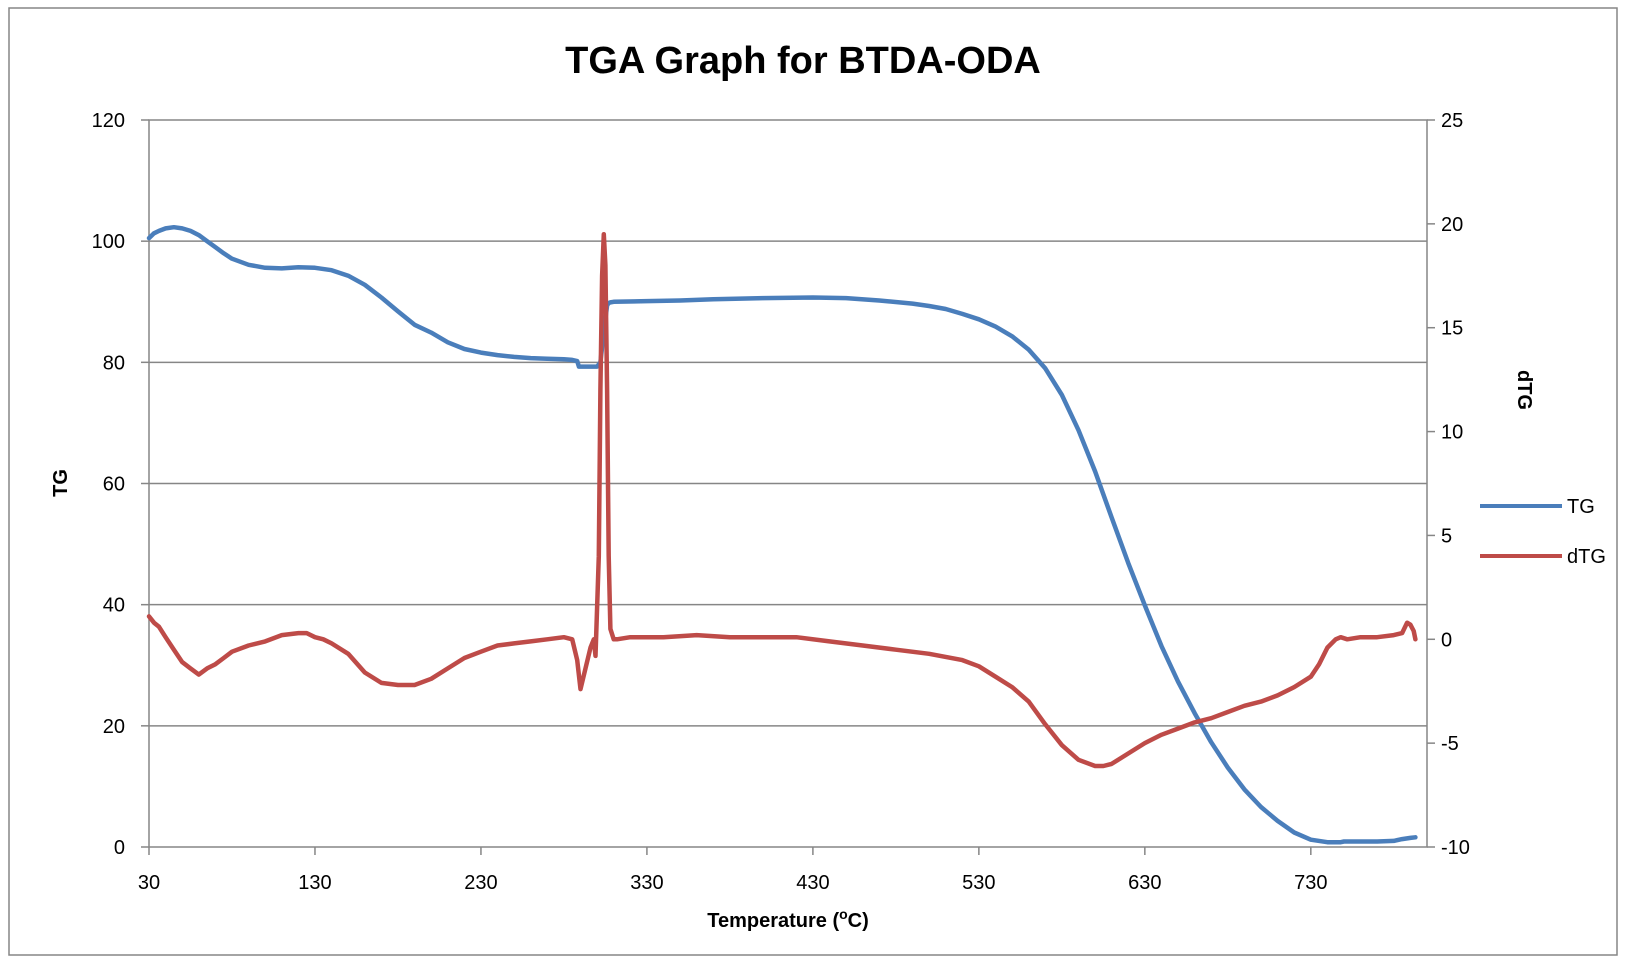 Image resolution: width=1627 pixels, height=963 pixels. Describe the element at coordinates (119, 848) in the screenshot. I see `y-tick-label: 0` at that location.